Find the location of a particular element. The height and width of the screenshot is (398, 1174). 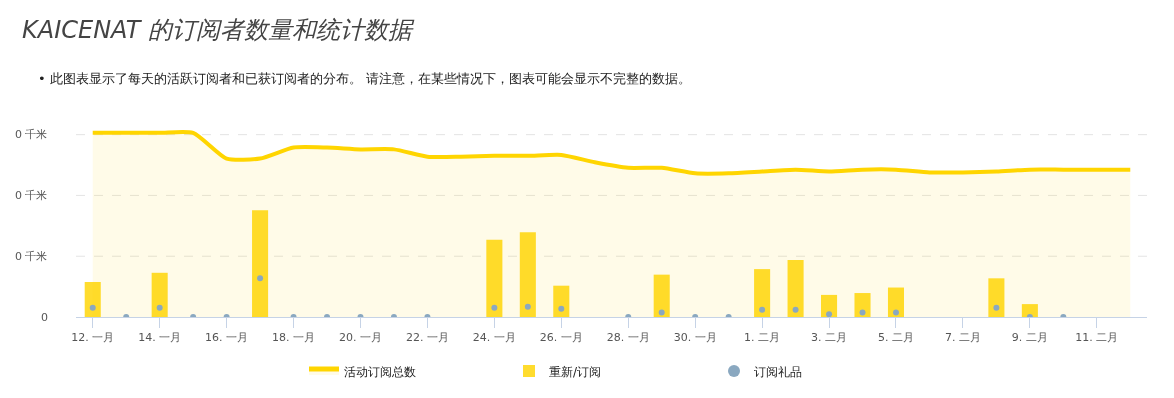

text: 0 is located at coordinates (44, 317).